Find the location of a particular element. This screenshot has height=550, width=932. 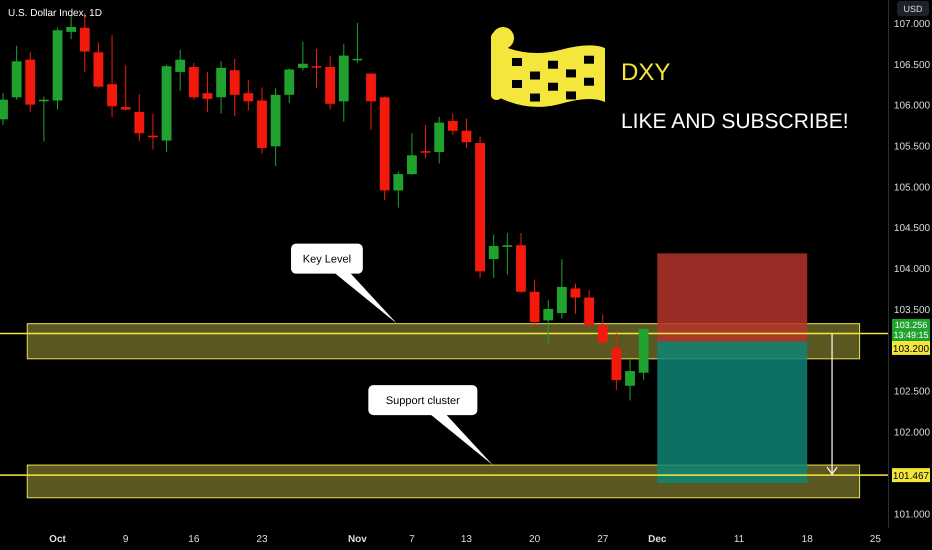

x-tick-label: Dec is located at coordinates (657, 539).